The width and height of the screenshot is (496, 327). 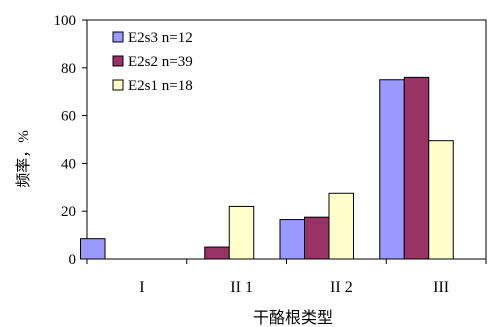 I want to click on x-axis-title: 干酪根类型, so click(x=293, y=318).